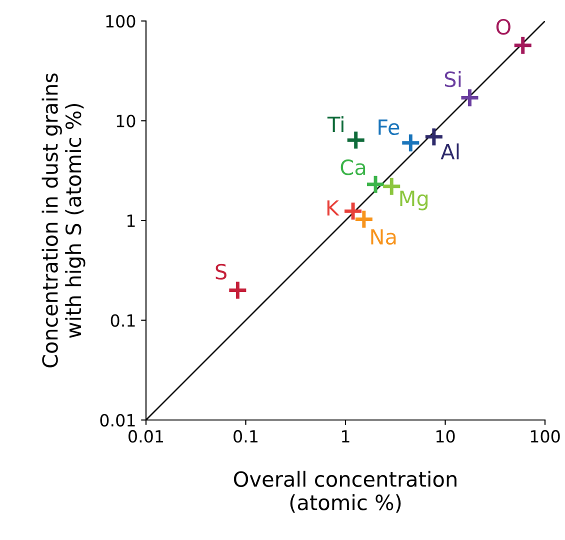 Image resolution: width=565 pixels, height=540 pixels. I want to click on series-label: K, so click(333, 208).